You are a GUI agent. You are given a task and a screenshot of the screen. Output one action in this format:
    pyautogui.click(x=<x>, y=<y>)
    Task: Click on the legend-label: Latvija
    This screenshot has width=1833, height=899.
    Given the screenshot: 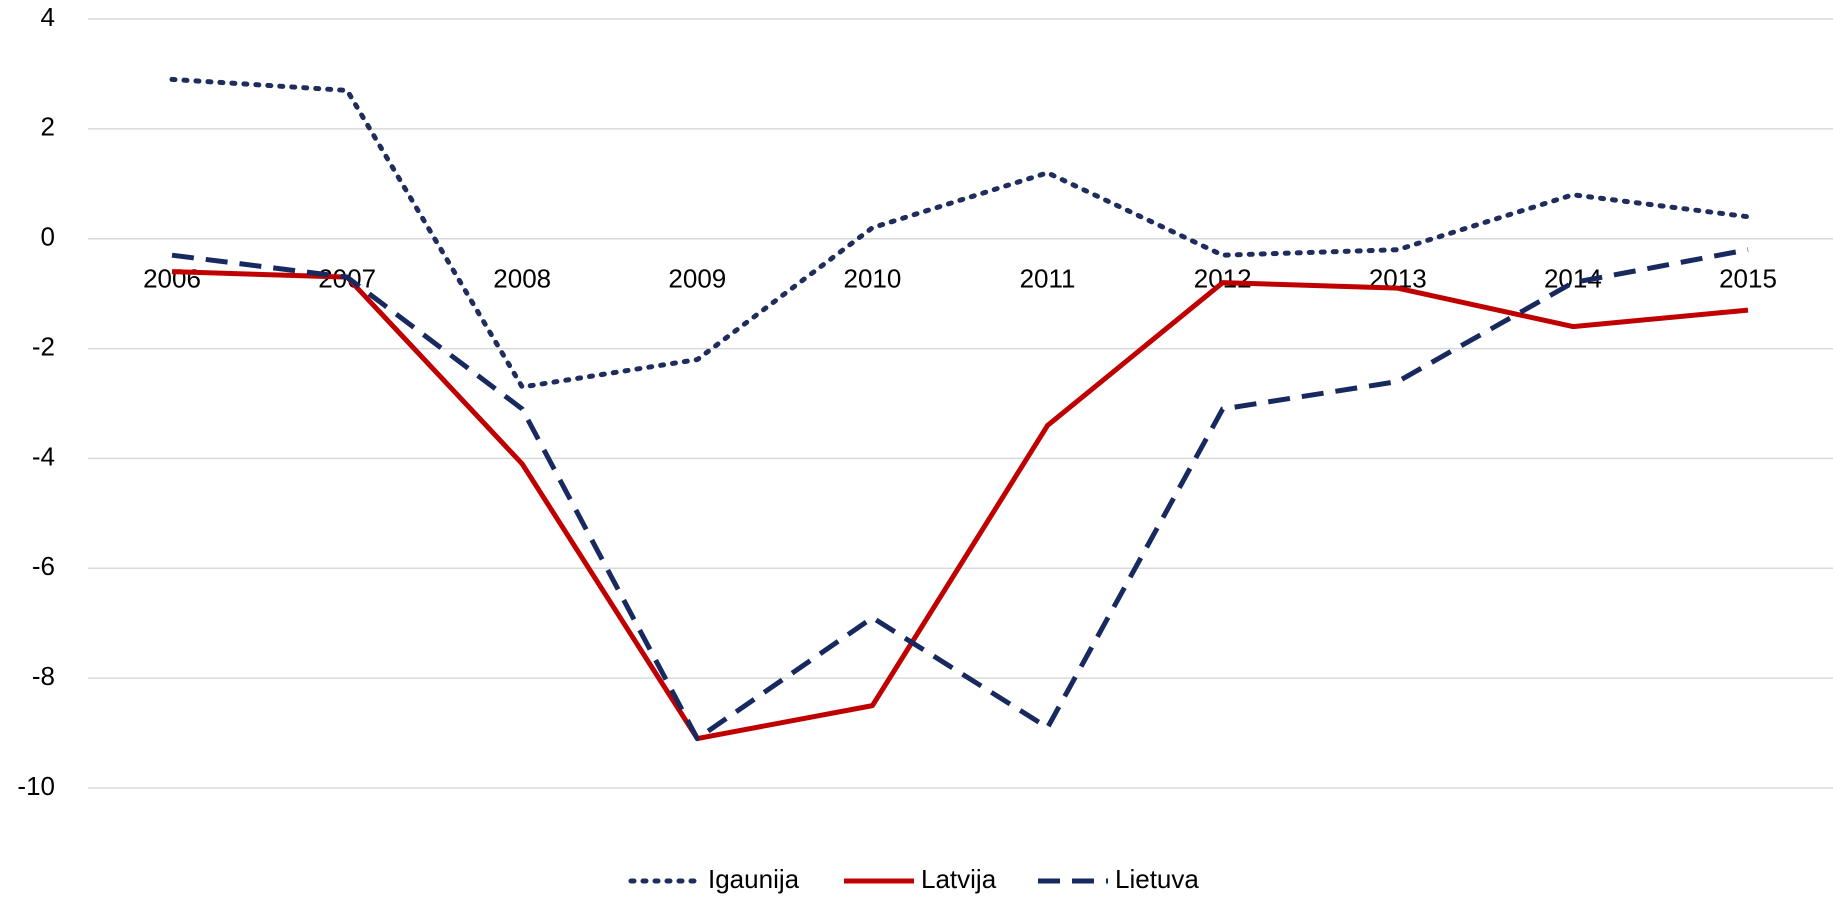 What is the action you would take?
    pyautogui.click(x=959, y=879)
    